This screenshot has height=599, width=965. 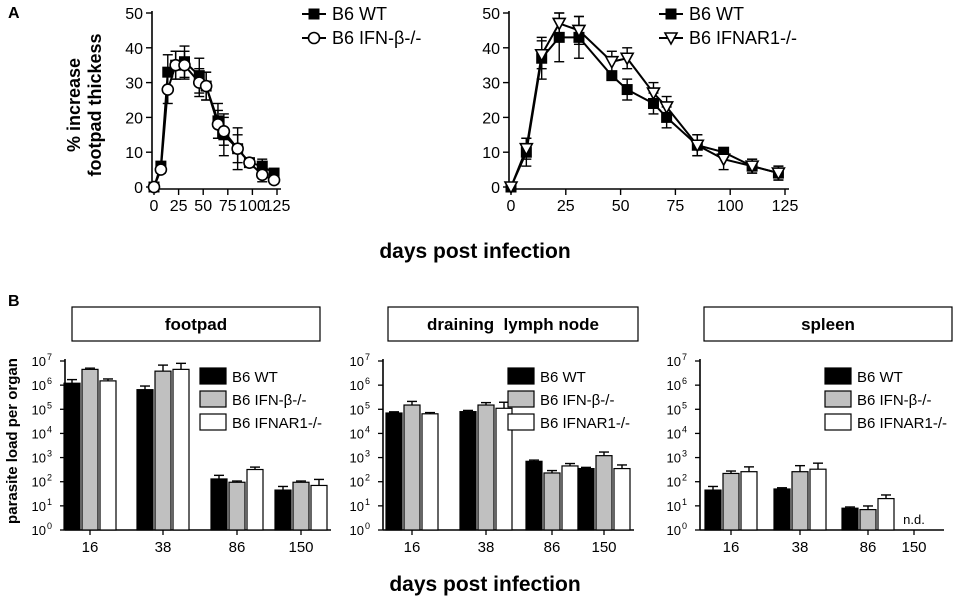 What do you see at coordinates (684, 478) in the screenshot?
I see `y-tick-exponent: 2` at bounding box center [684, 478].